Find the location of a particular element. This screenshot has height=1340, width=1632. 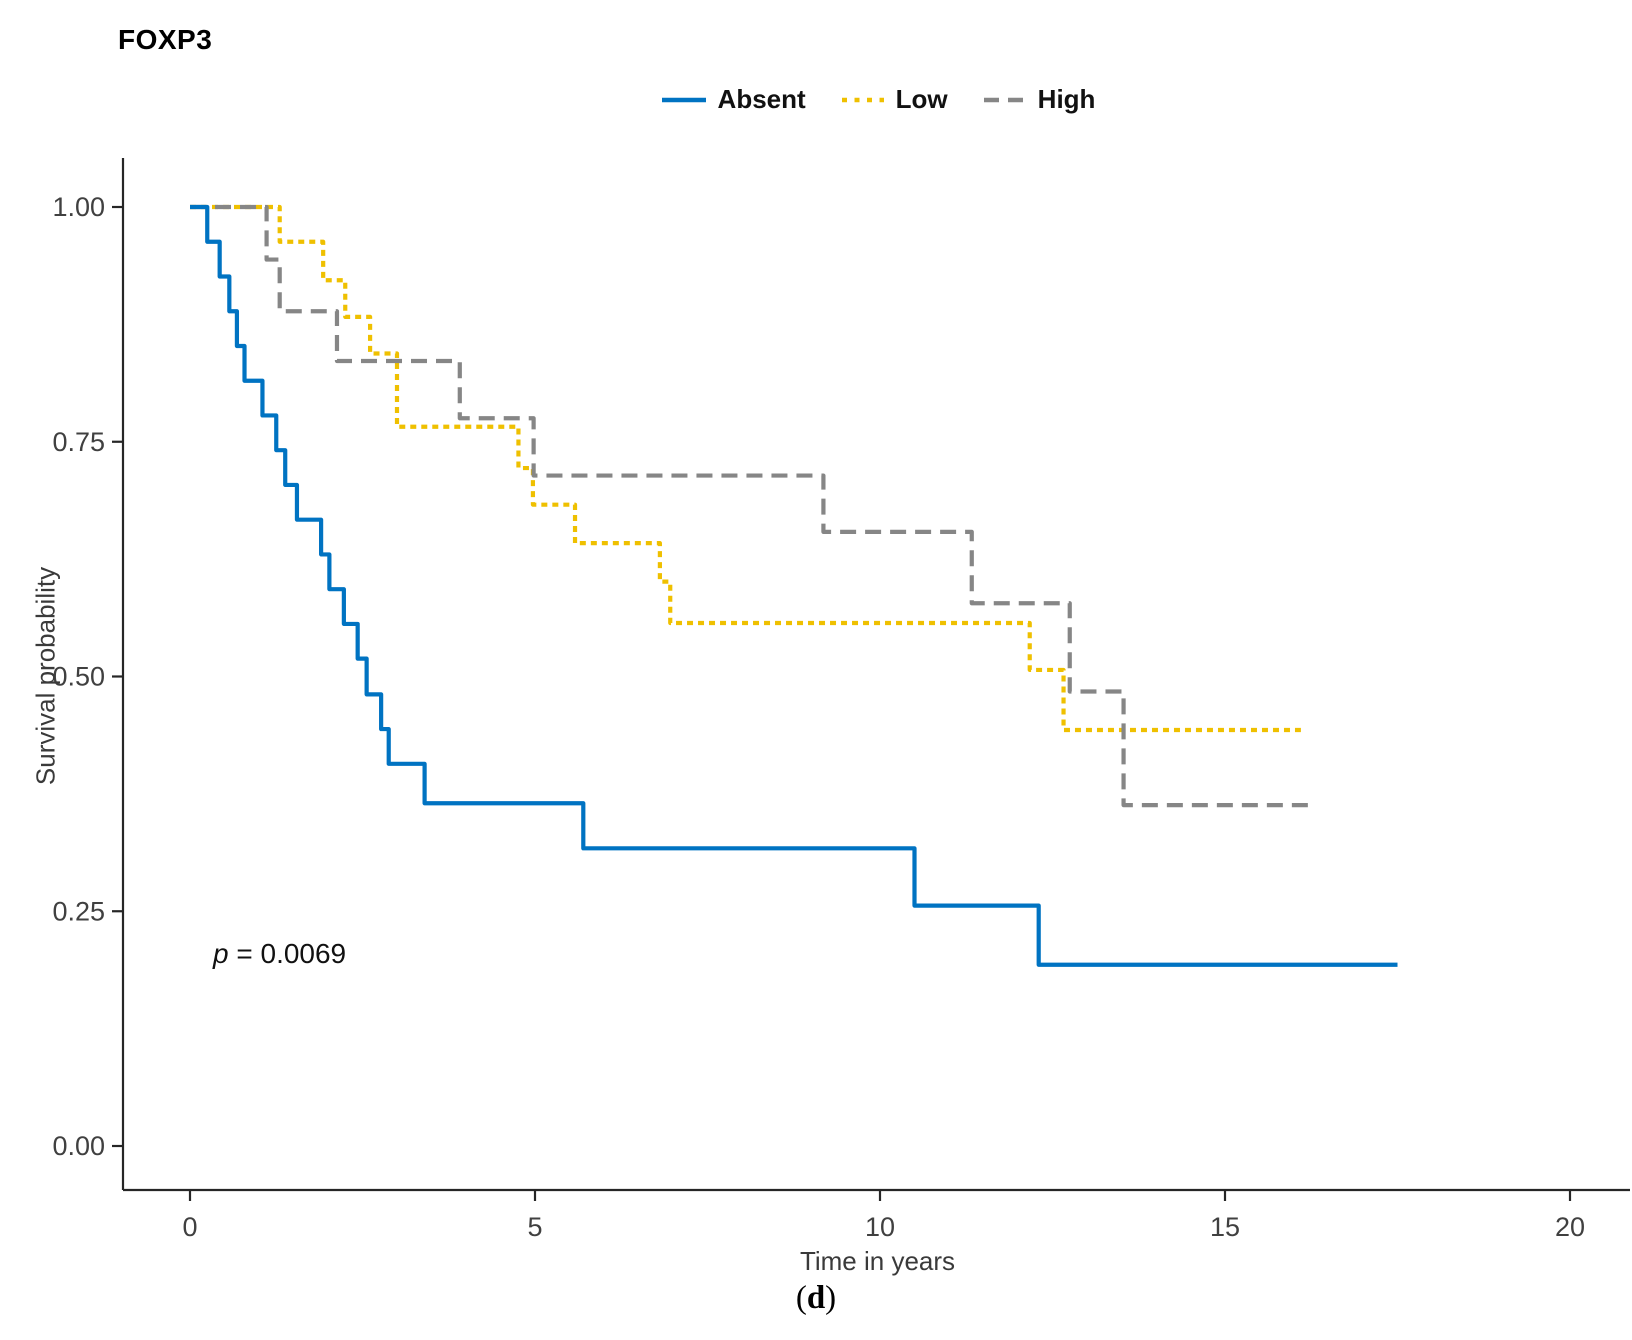

legend-label-low: Low is located at coordinates (921, 99).